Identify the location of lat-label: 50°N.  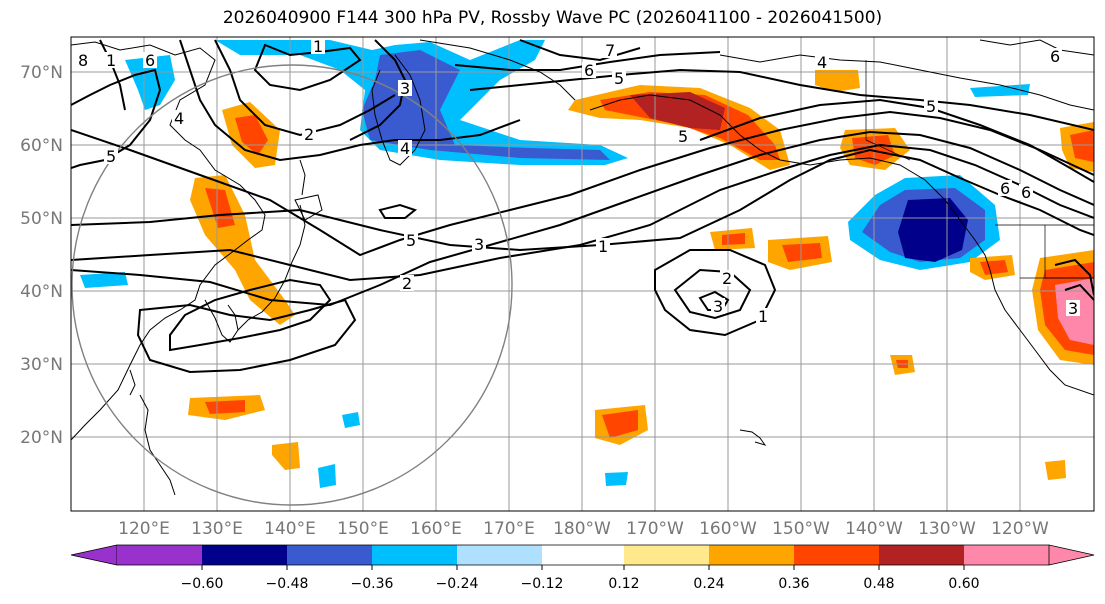
(41, 219).